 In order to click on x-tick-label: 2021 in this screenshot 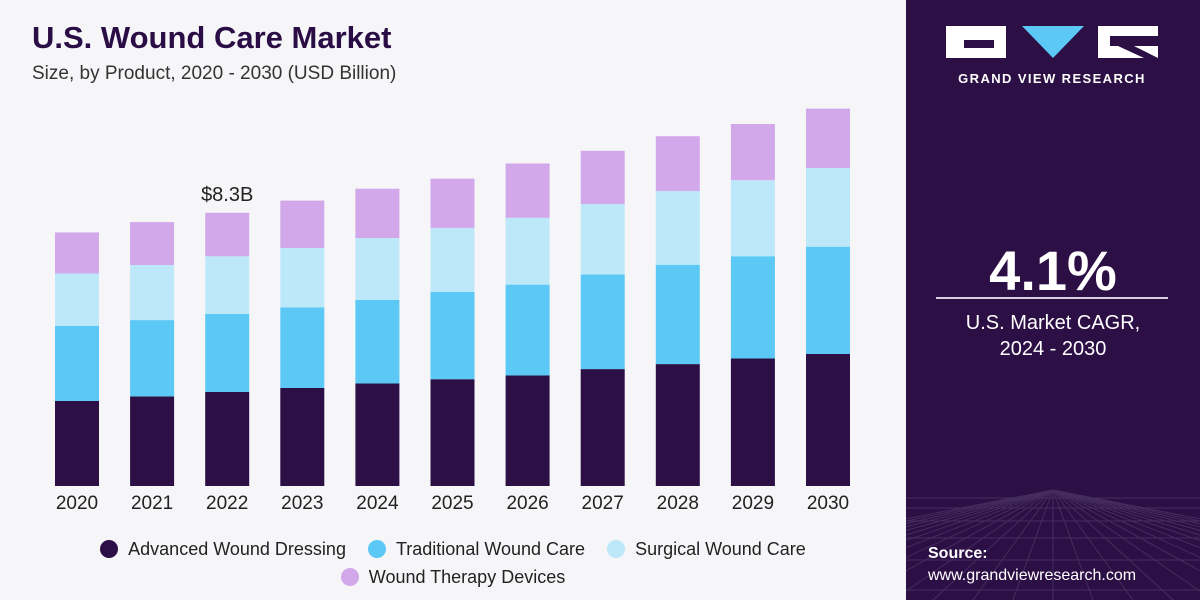, I will do `click(152, 503)`.